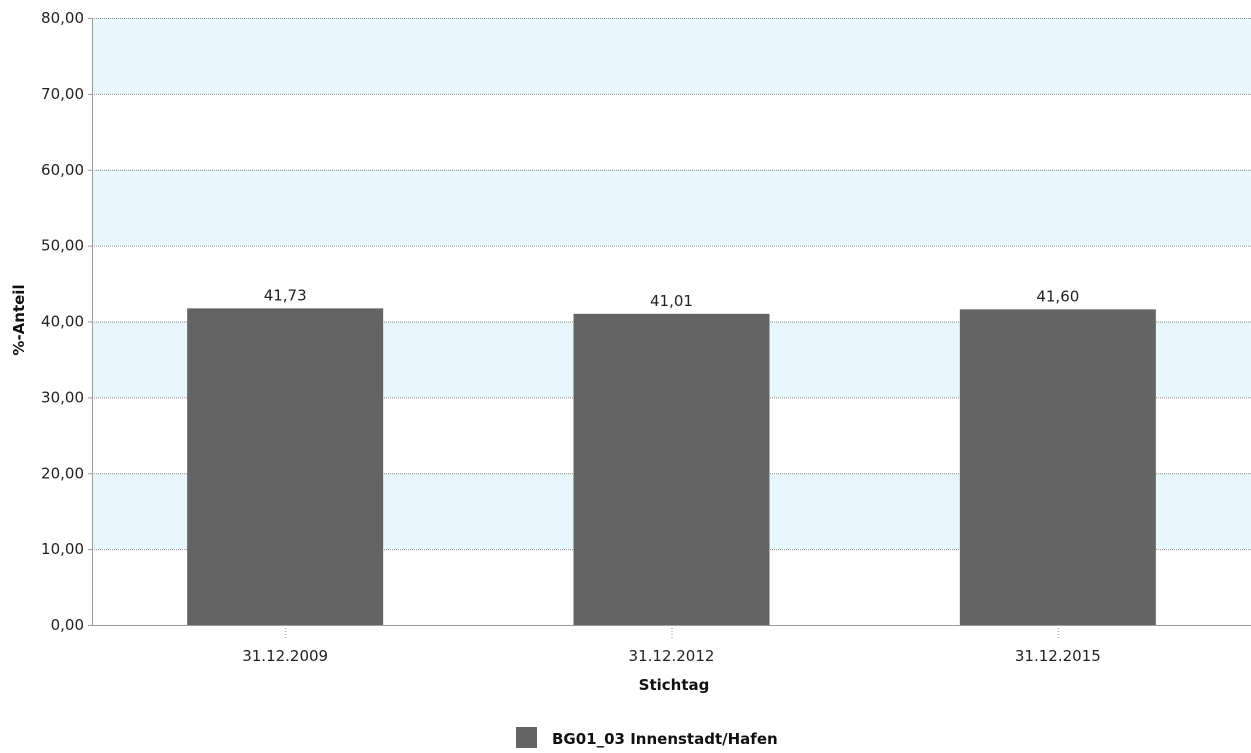 Image resolution: width=1251 pixels, height=753 pixels. What do you see at coordinates (62, 549) in the screenshot?
I see `y-tick-label: 10,00` at bounding box center [62, 549].